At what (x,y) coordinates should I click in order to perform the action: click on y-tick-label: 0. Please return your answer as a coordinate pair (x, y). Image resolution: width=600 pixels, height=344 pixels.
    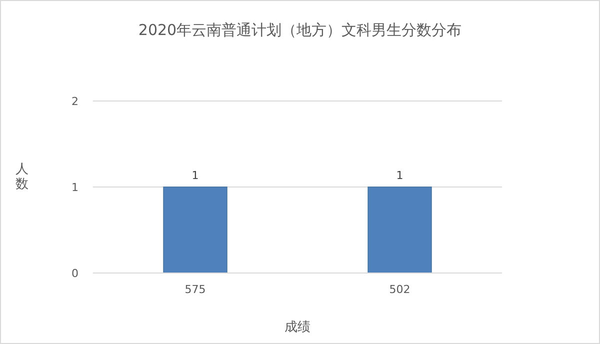
    Looking at the image, I should click on (75, 273).